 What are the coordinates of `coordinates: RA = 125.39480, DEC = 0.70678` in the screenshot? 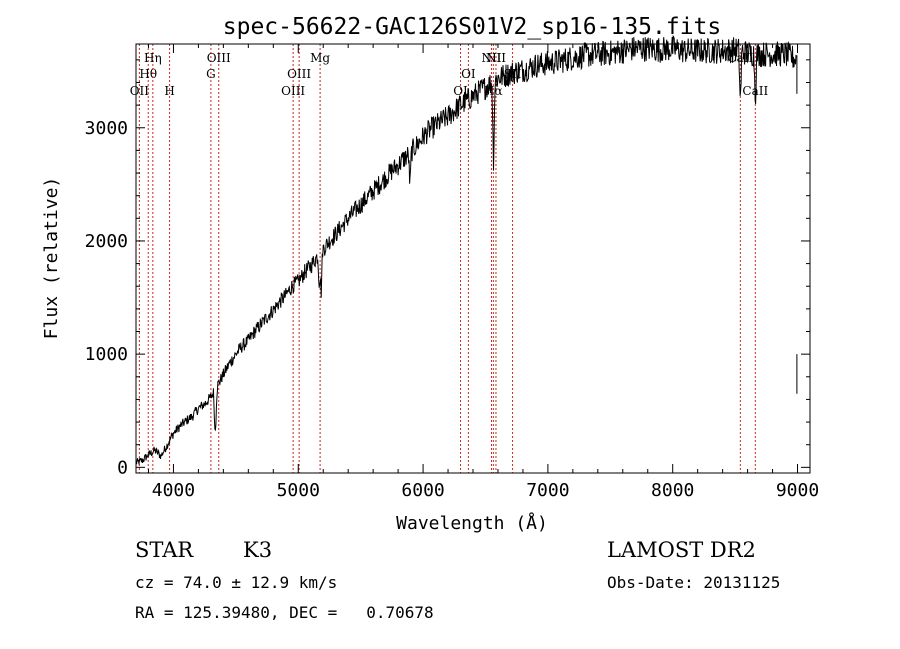 It's located at (284, 612).